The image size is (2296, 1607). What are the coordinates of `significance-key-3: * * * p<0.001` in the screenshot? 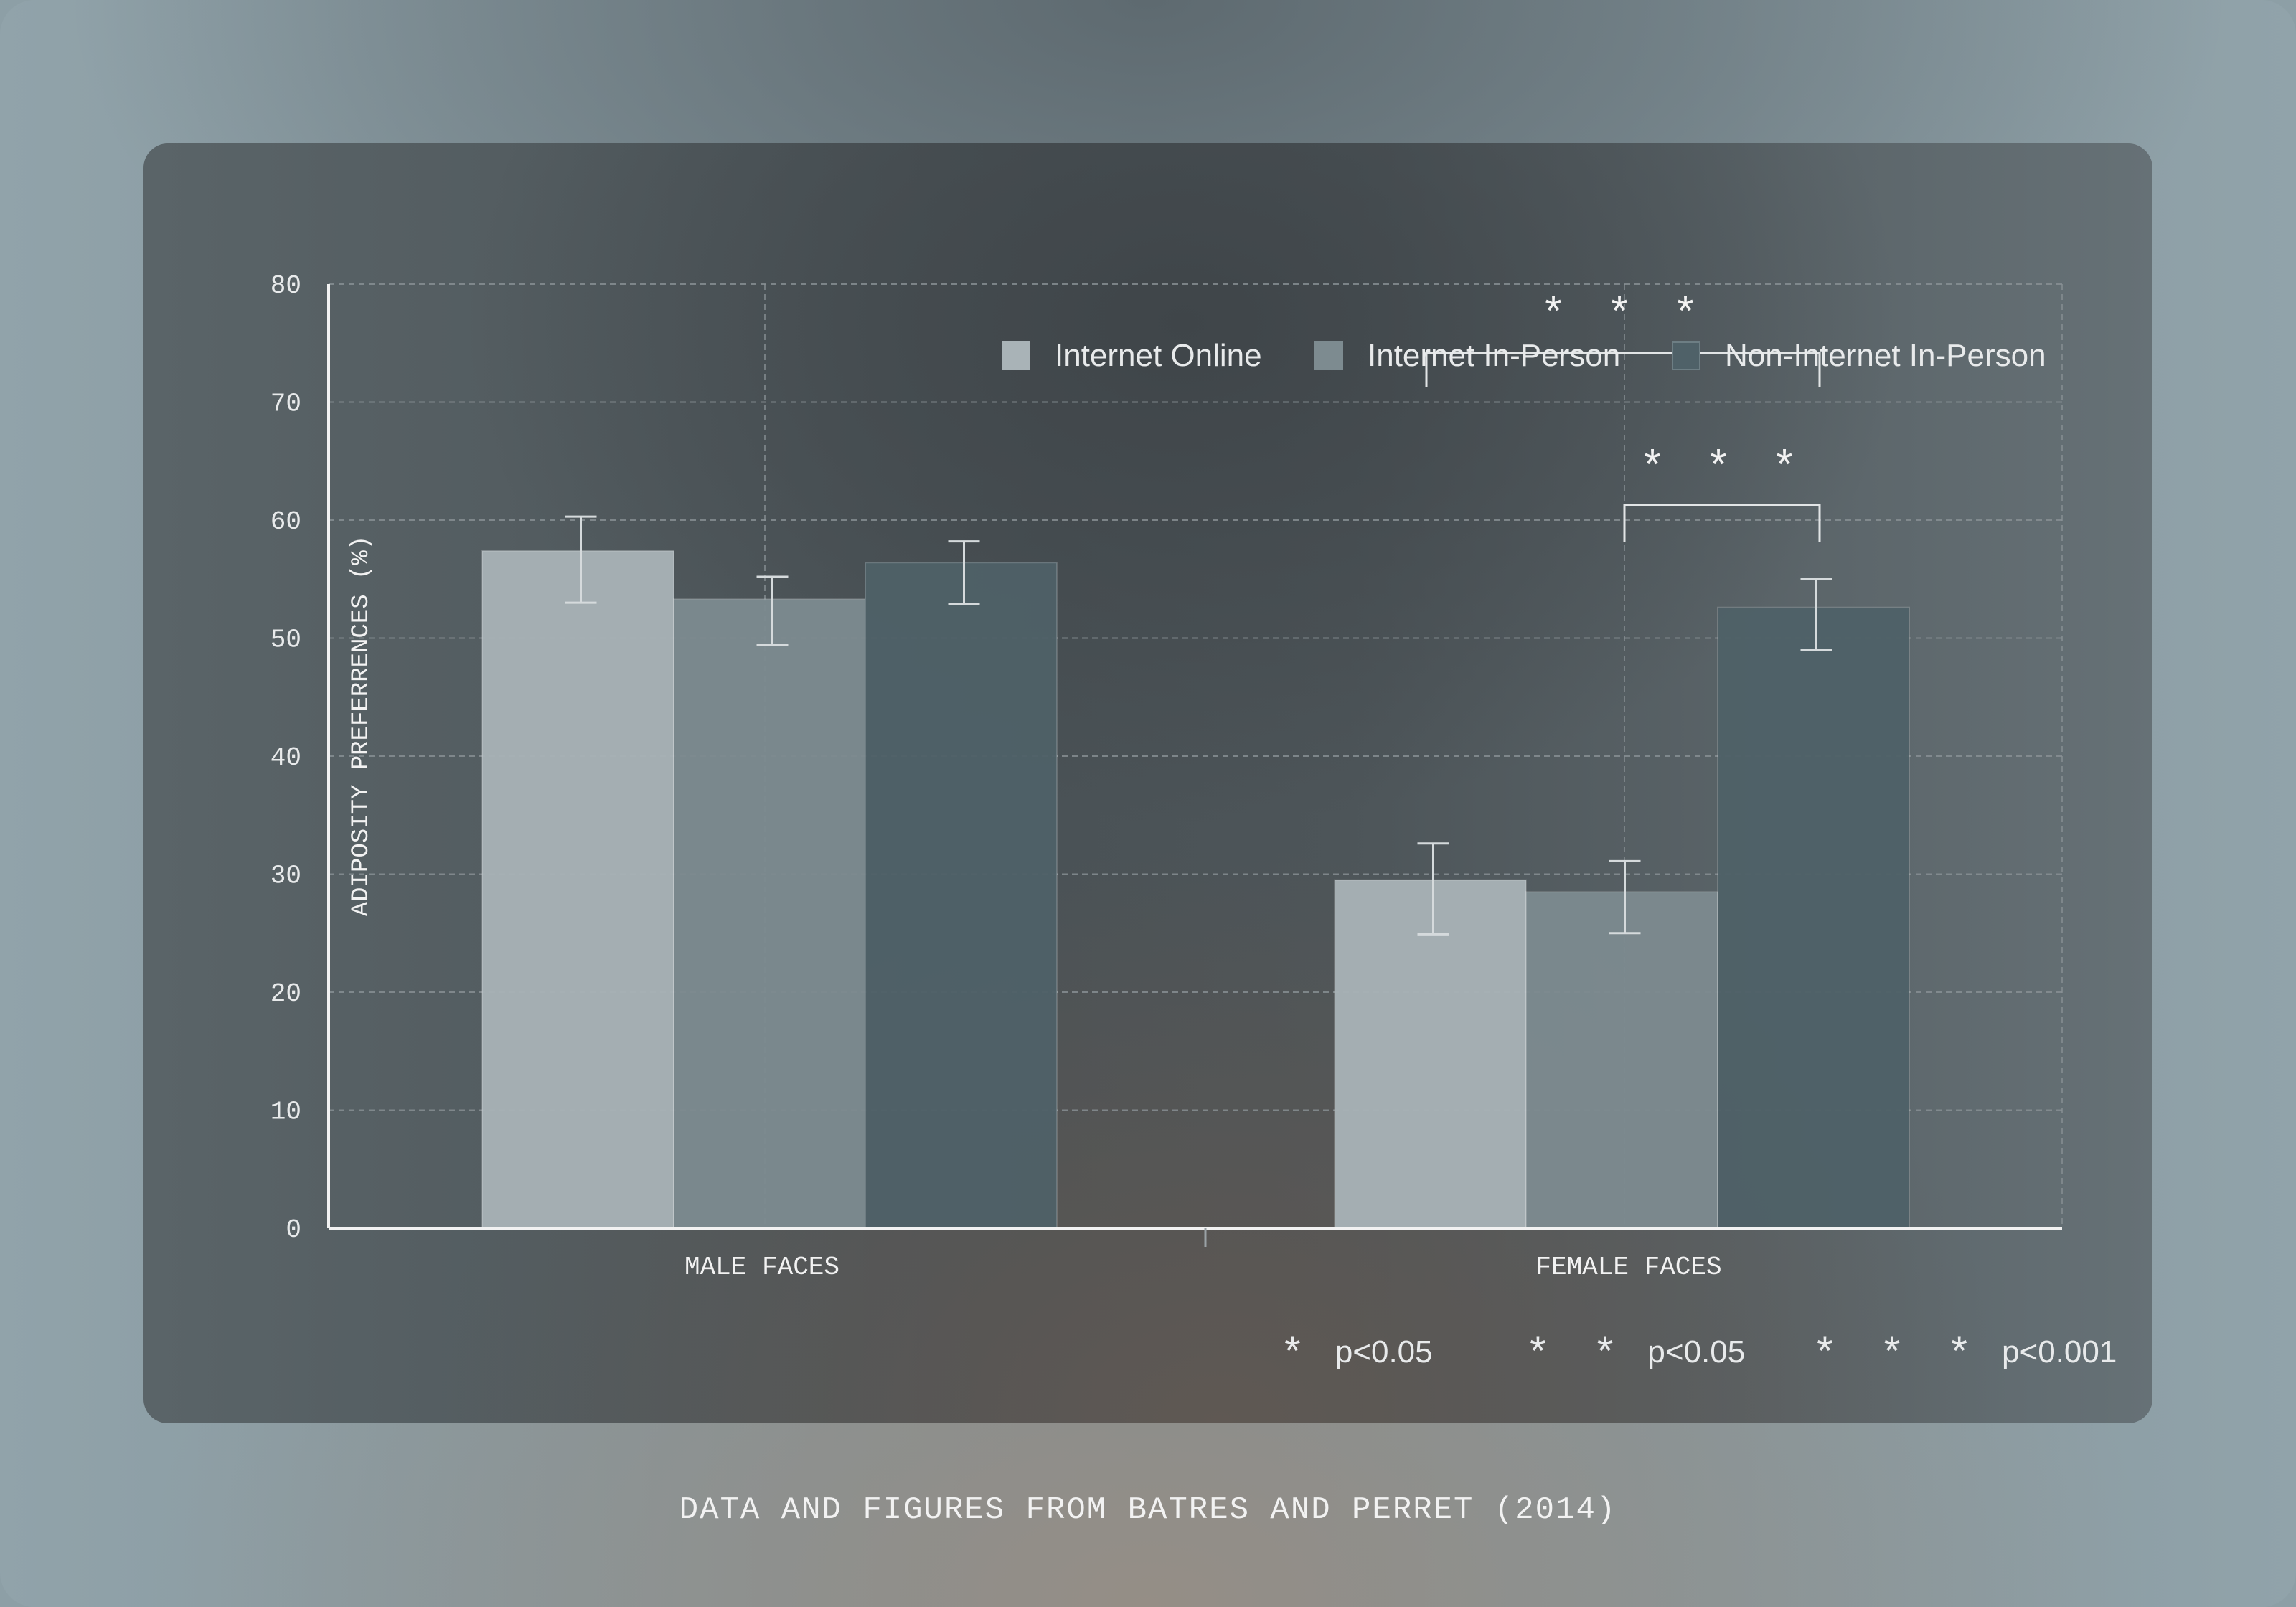 It's located at (1965, 1354).